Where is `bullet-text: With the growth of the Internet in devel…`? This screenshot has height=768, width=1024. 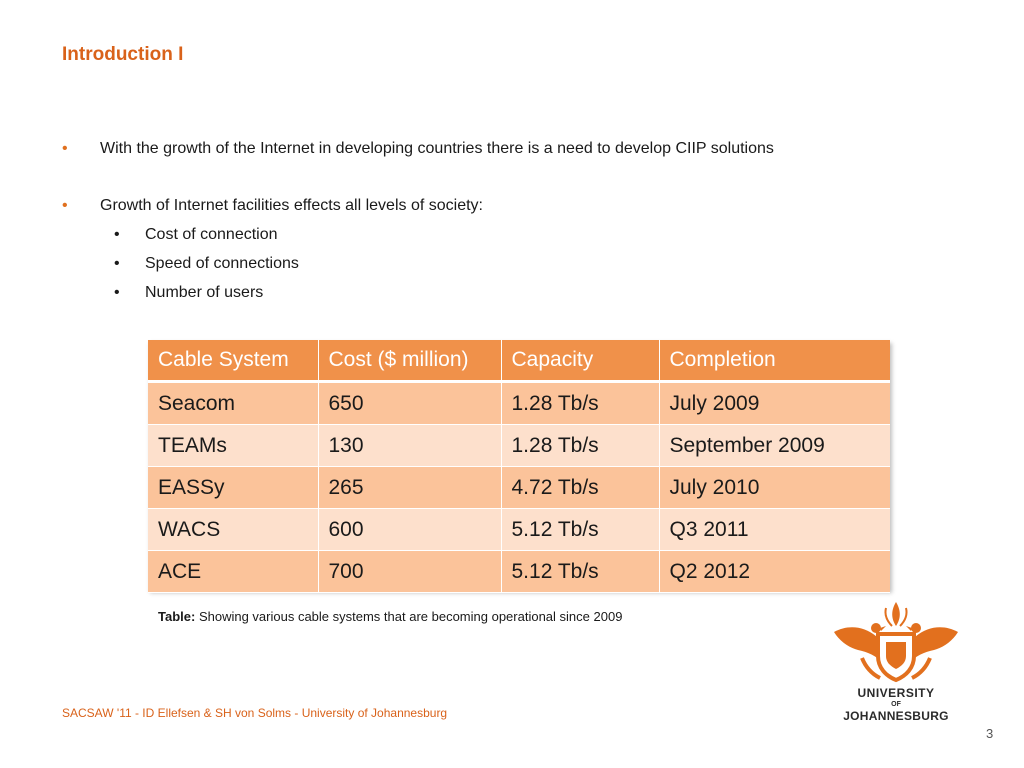 bullet-text: With the growth of the Internet in devel… is located at coordinates (437, 148).